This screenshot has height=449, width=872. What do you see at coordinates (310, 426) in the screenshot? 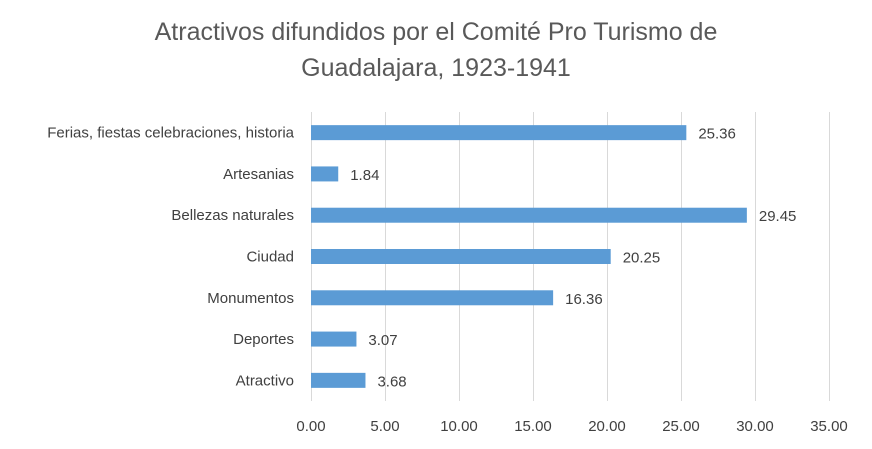
I see `x-tick-label: 0.00` at bounding box center [310, 426].